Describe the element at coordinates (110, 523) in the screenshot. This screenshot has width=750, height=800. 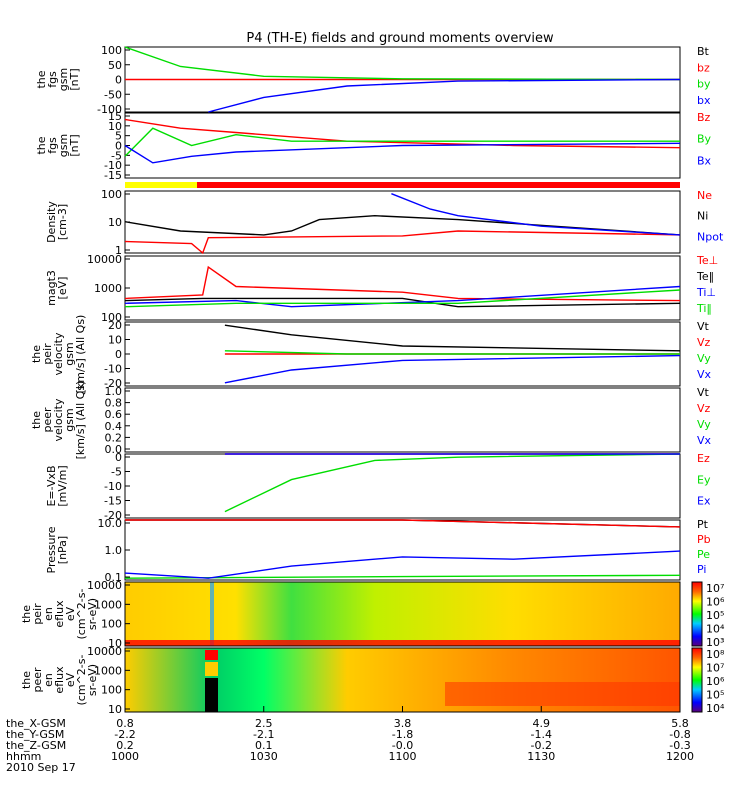
I see `y-tick-label: 10.0` at that location.